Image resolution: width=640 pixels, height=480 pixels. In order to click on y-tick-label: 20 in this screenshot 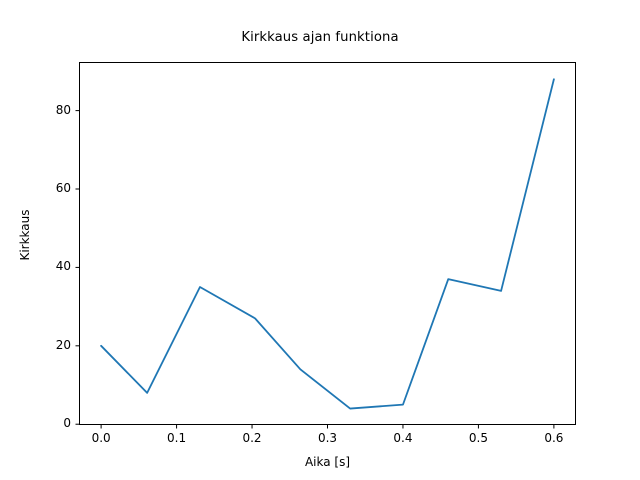, I will do `click(63, 344)`.